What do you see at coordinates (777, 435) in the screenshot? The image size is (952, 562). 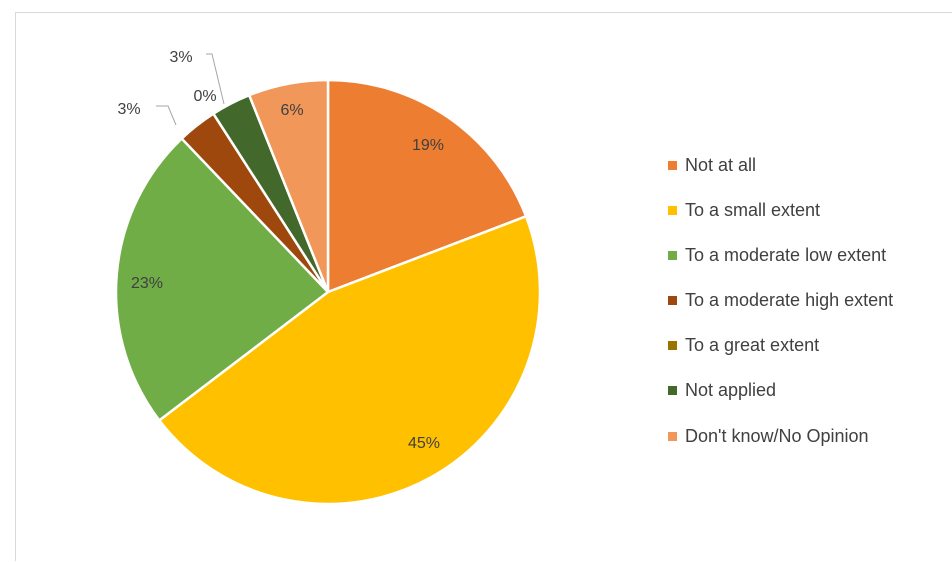 I see `legend-label: Don't know/No Opinion` at bounding box center [777, 435].